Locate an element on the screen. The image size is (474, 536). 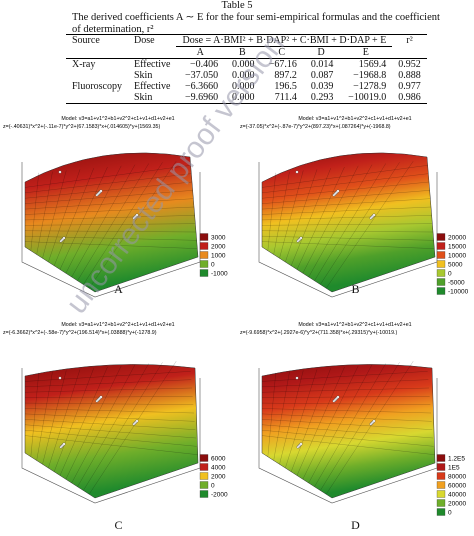
table-cell: X-ray is located at coordinates (84, 64).